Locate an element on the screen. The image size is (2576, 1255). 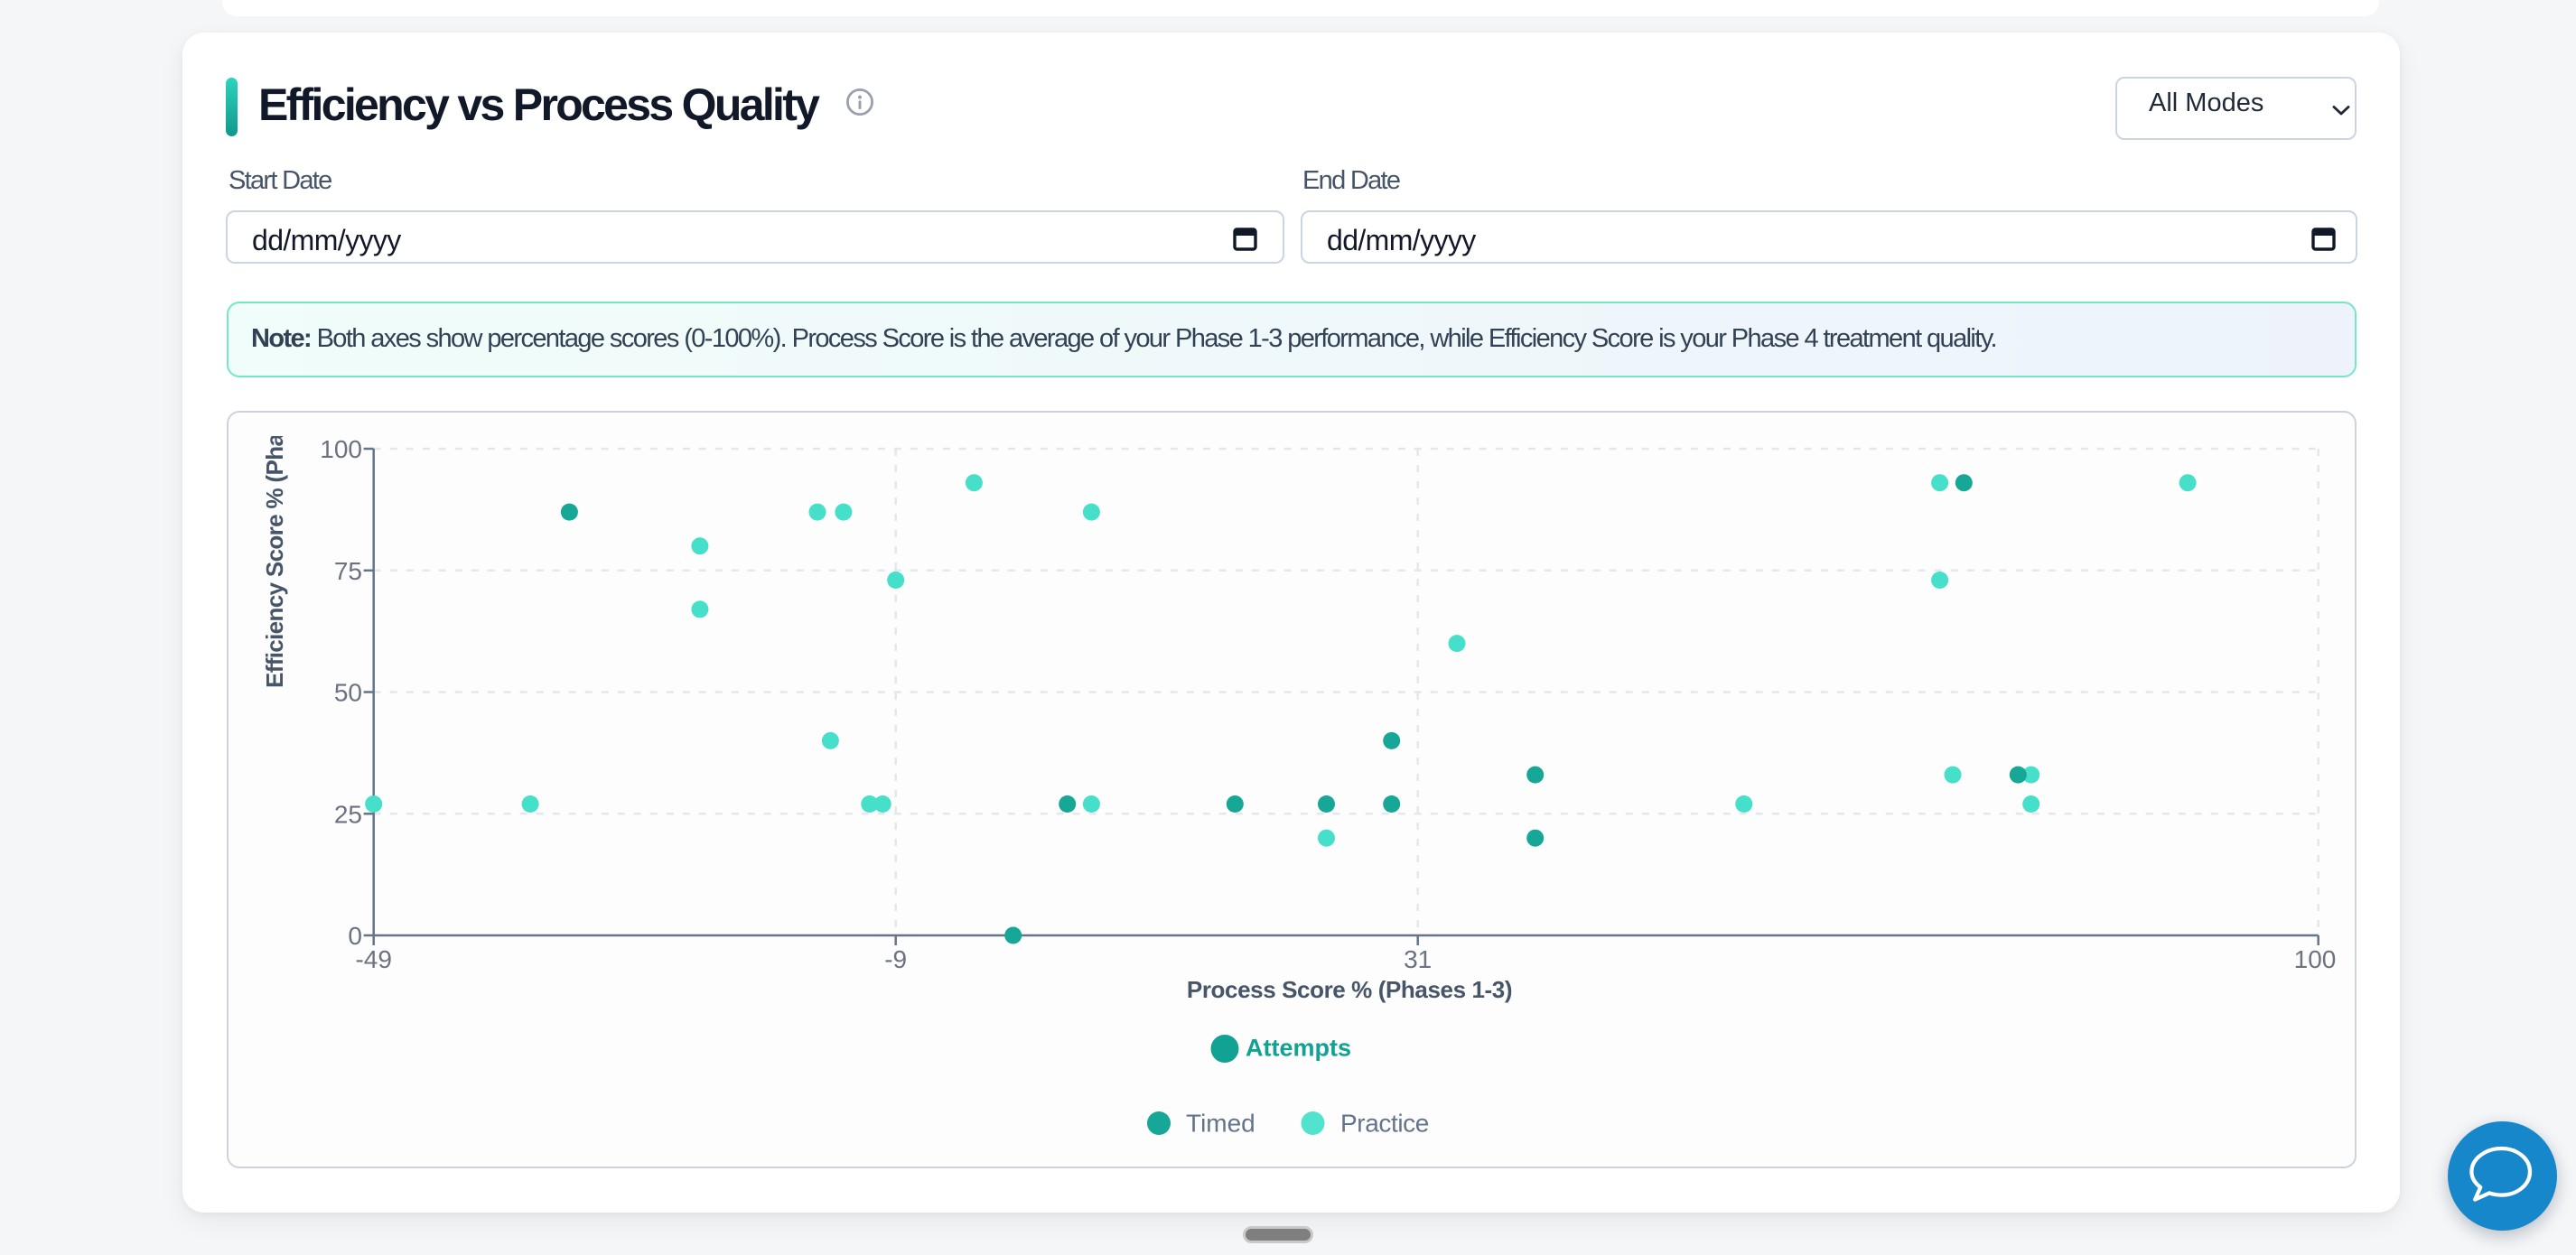
svg-text: 50 is located at coordinates (348, 693).